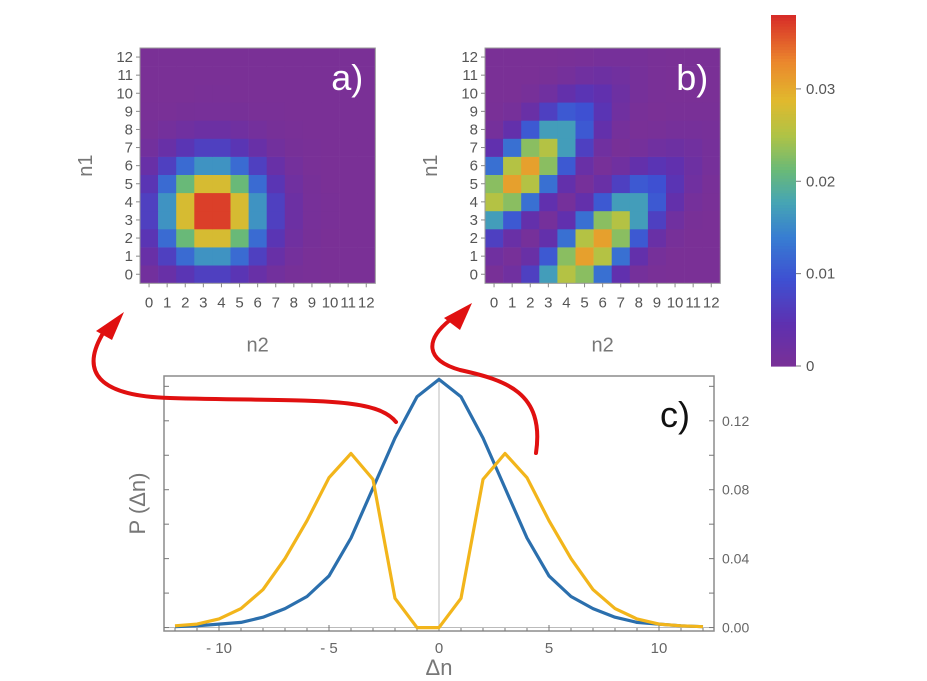 The width and height of the screenshot is (927, 681). I want to click on y-tick-label: 1, so click(129, 256).